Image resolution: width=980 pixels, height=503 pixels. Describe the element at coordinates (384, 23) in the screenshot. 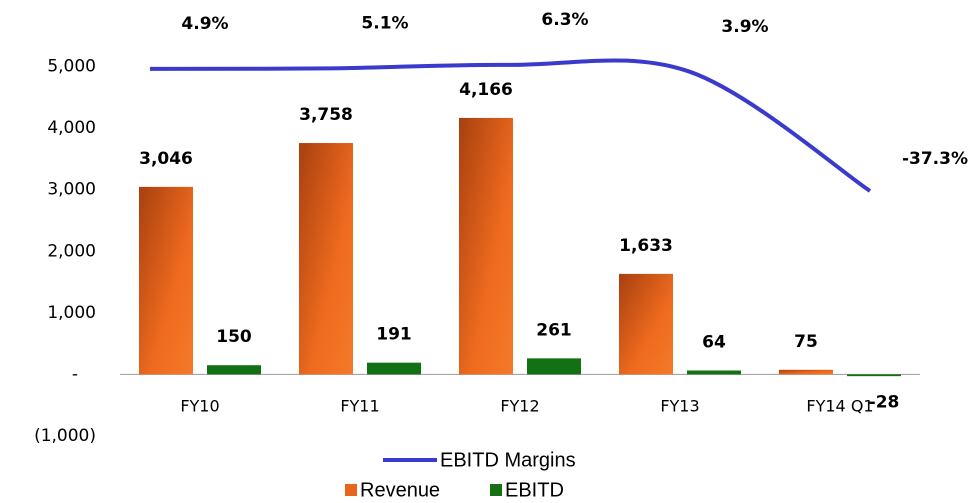

I see `data-label: 5.1%` at that location.